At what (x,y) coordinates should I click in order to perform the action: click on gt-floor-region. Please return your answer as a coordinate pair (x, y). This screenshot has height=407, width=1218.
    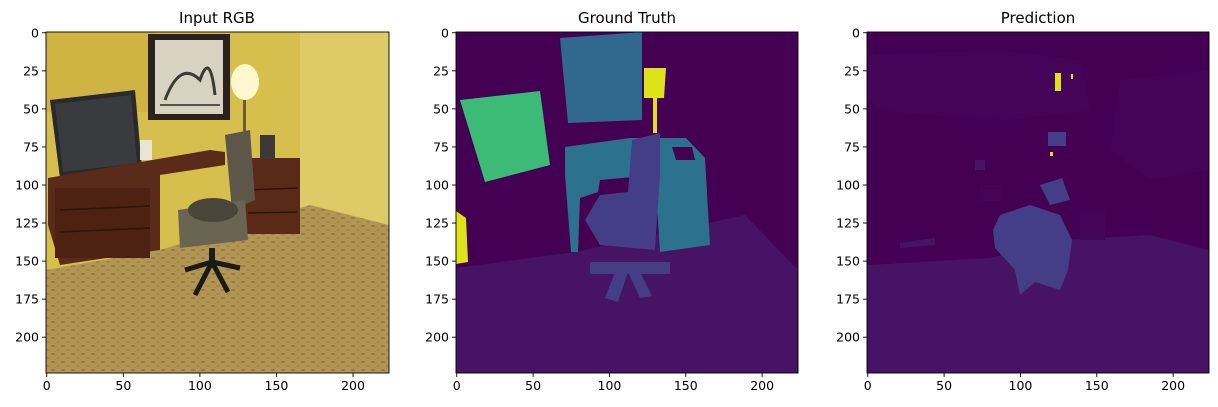
    Looking at the image, I should click on (627, 294).